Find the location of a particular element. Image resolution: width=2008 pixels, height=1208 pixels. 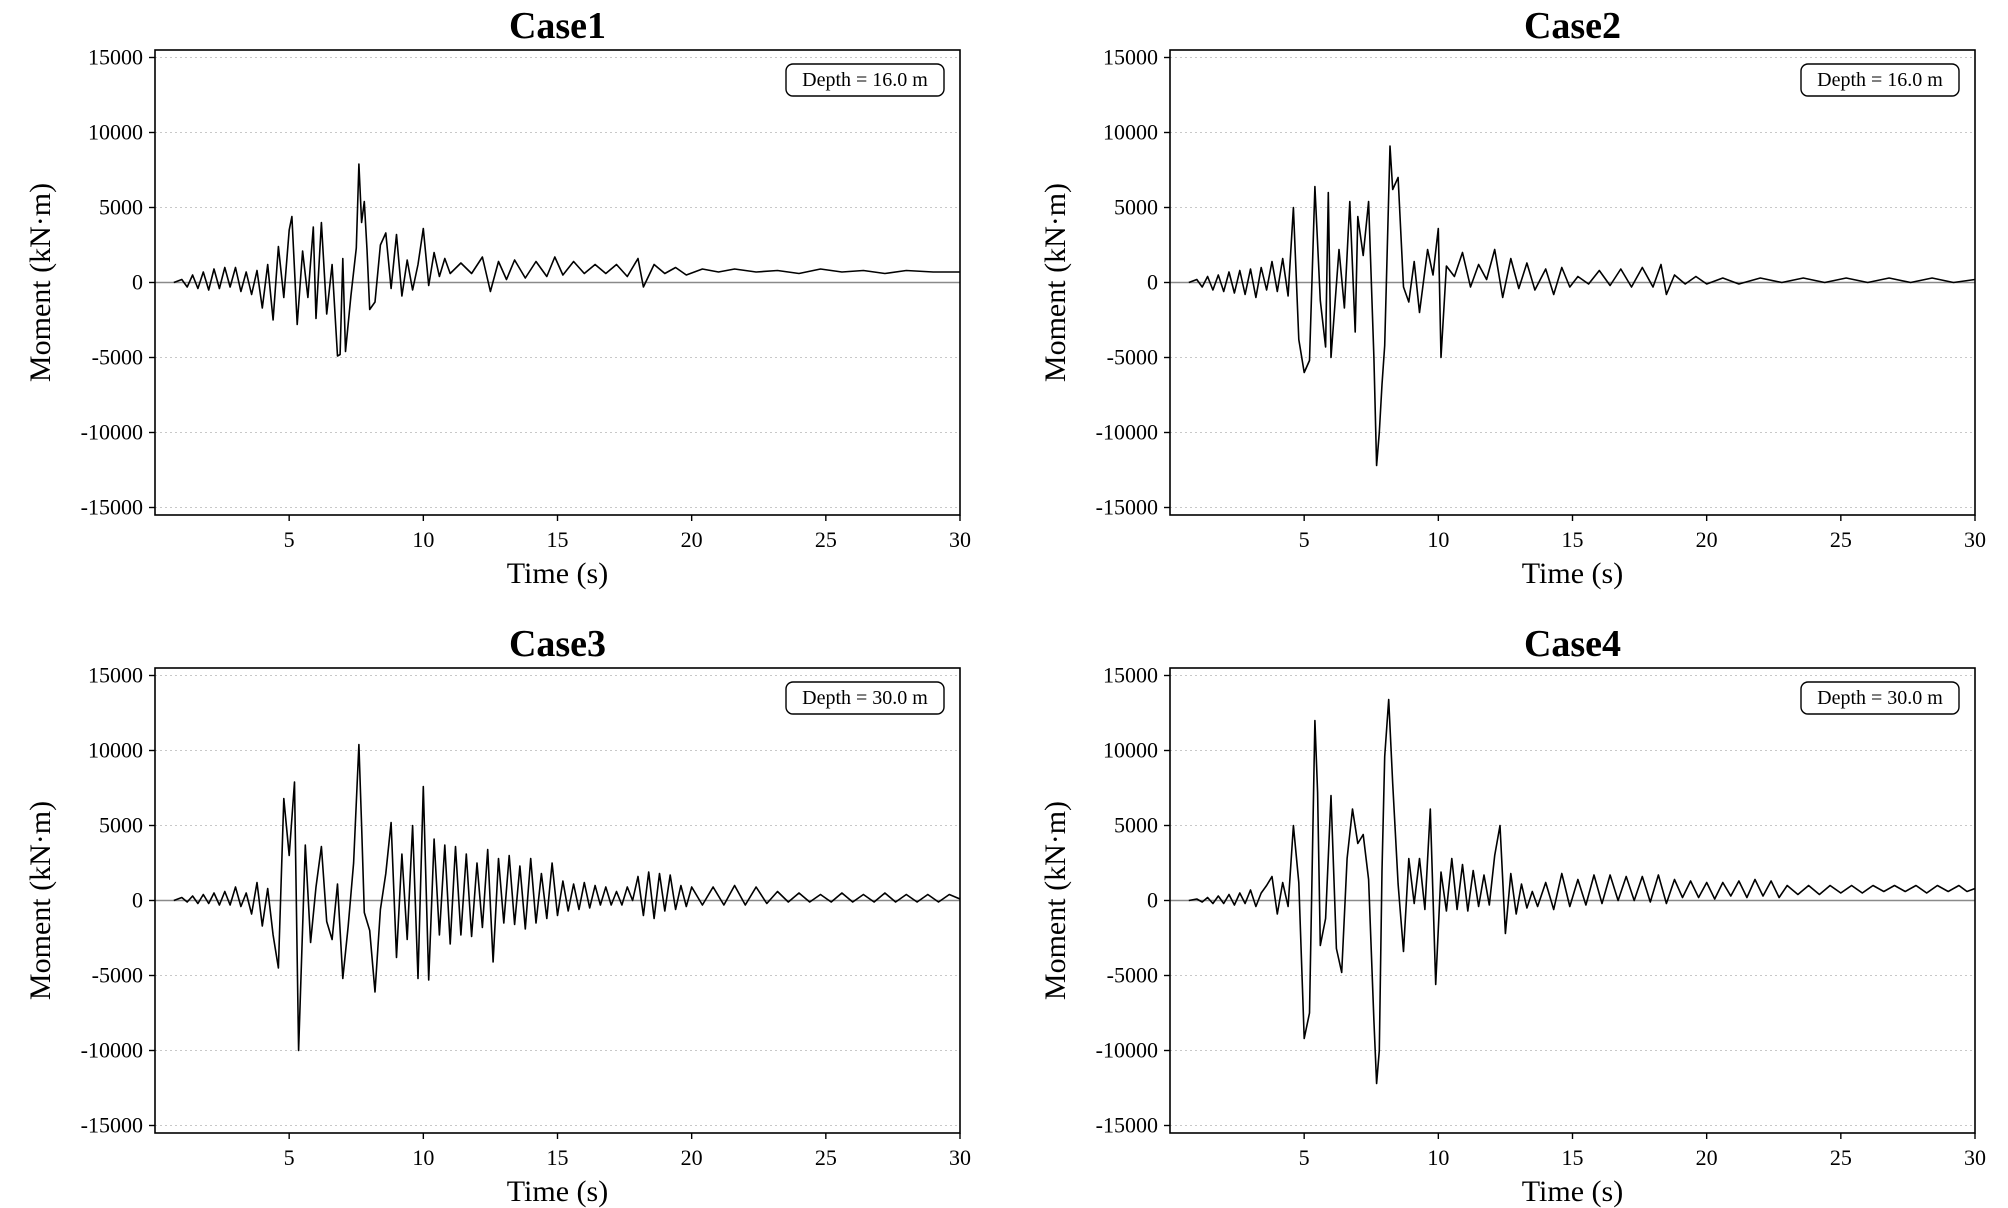

chart-title: Case4 is located at coordinates (1572, 644).